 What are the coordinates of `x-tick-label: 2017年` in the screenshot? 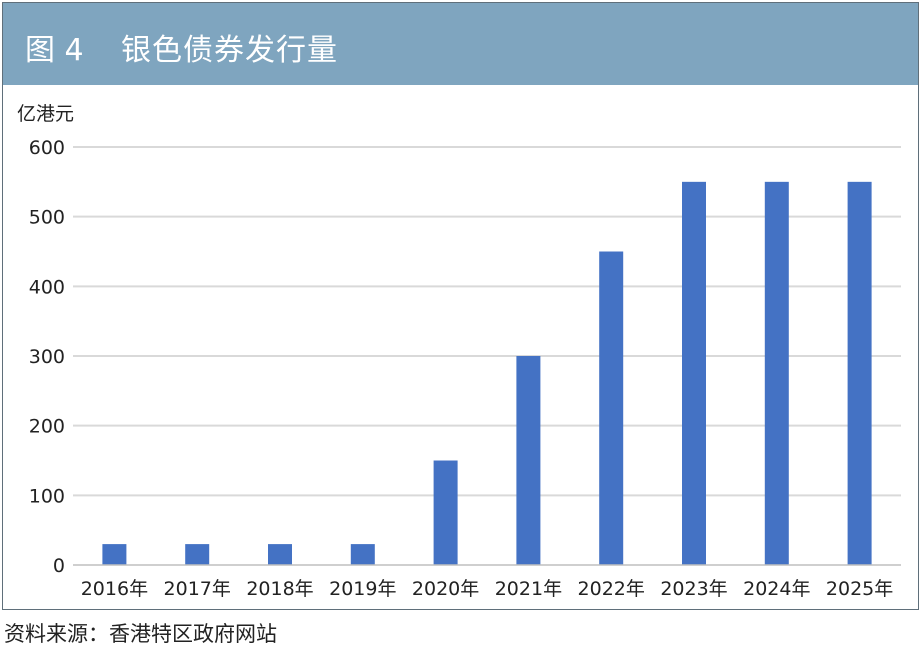 It's located at (197, 589).